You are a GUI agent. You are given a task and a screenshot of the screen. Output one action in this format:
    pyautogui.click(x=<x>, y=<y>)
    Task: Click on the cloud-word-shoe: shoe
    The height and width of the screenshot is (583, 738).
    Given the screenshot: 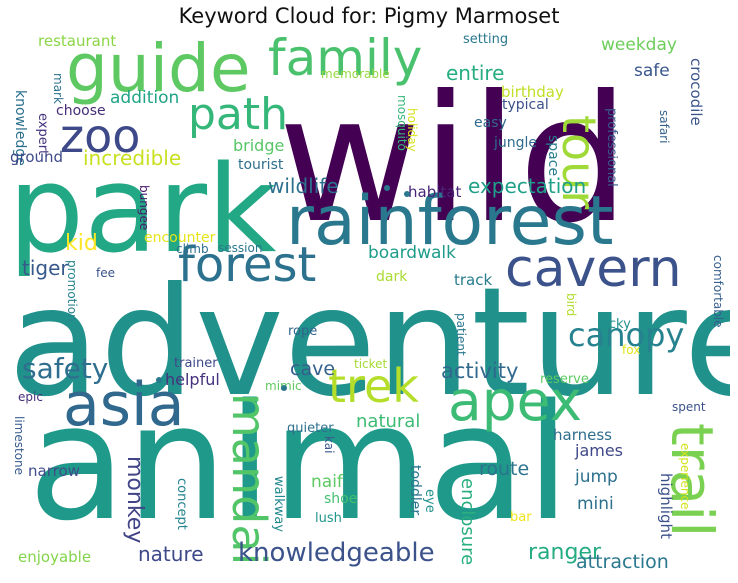 What is the action you would take?
    pyautogui.click(x=341, y=499)
    